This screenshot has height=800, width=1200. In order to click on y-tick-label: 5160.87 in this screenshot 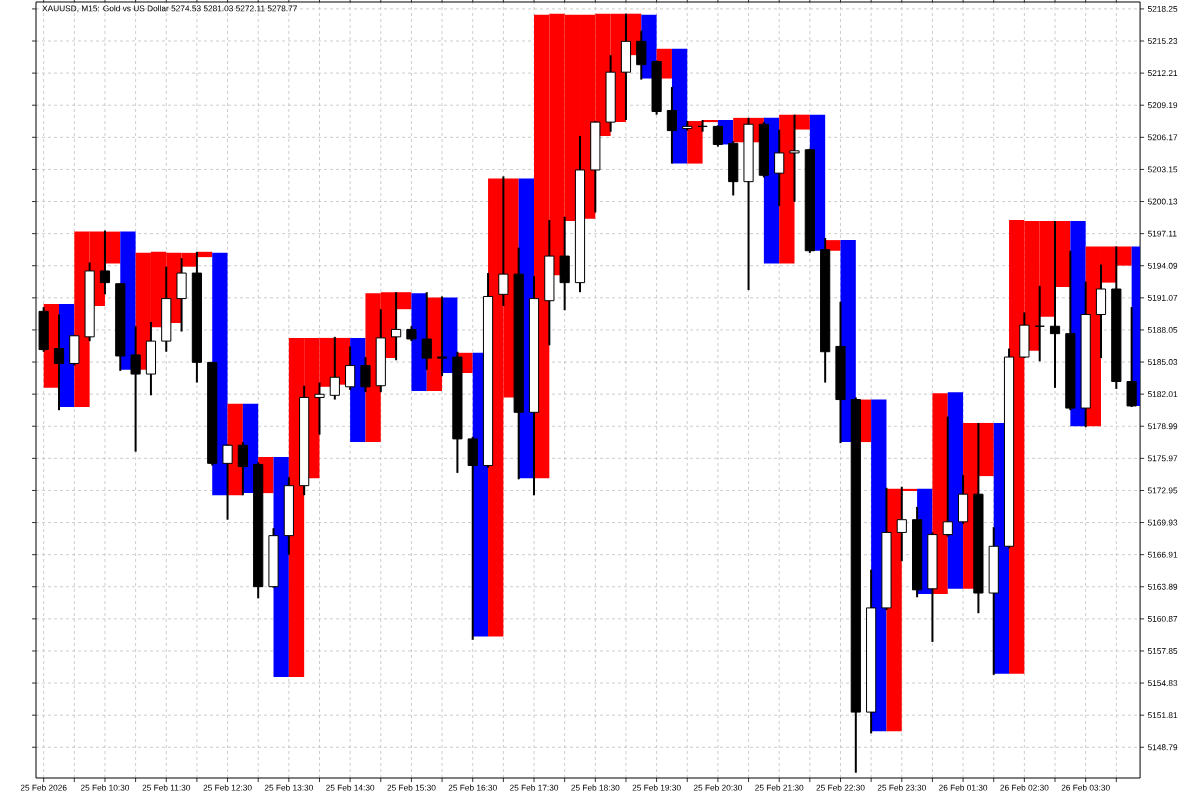, I will do `click(1162, 618)`.